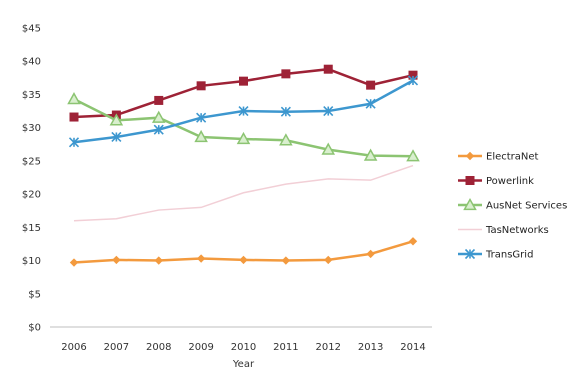  Describe the element at coordinates (31, 62) in the screenshot. I see `y-tick-label: $40` at that location.